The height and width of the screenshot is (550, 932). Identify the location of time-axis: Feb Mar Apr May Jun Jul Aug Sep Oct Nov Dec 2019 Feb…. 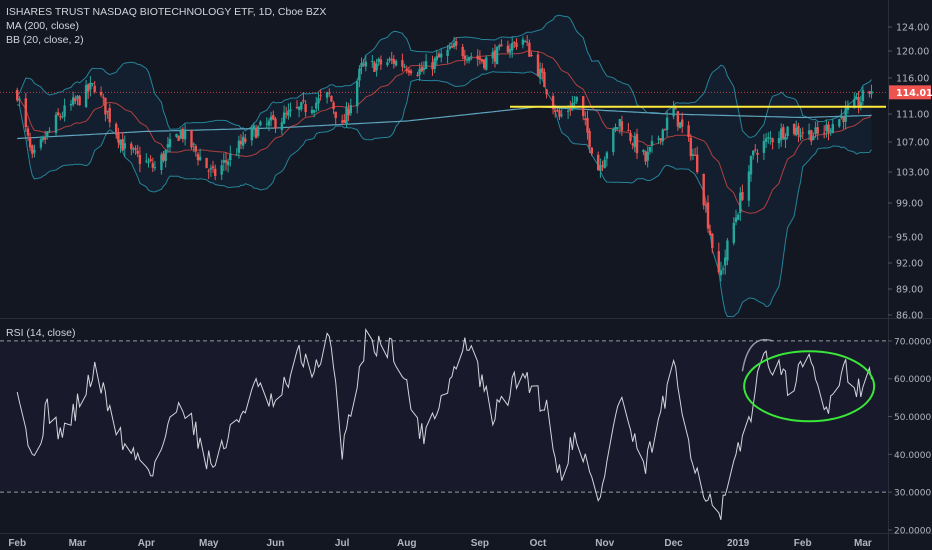
(440, 543).